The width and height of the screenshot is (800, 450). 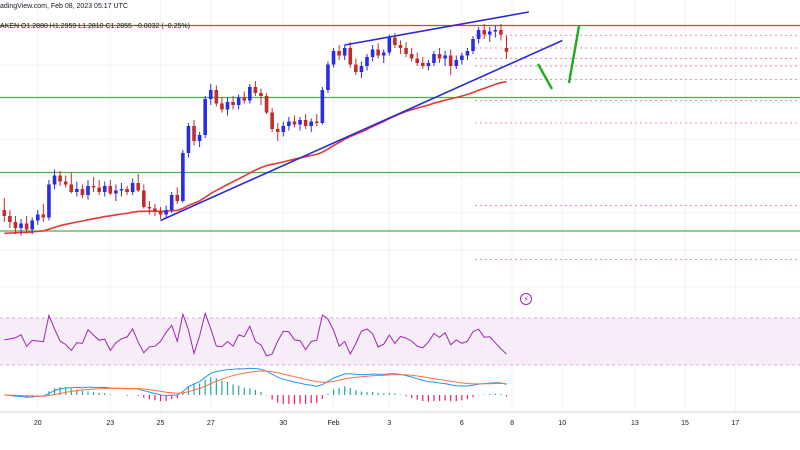 I want to click on x-tick-label: 8, so click(x=512, y=423).